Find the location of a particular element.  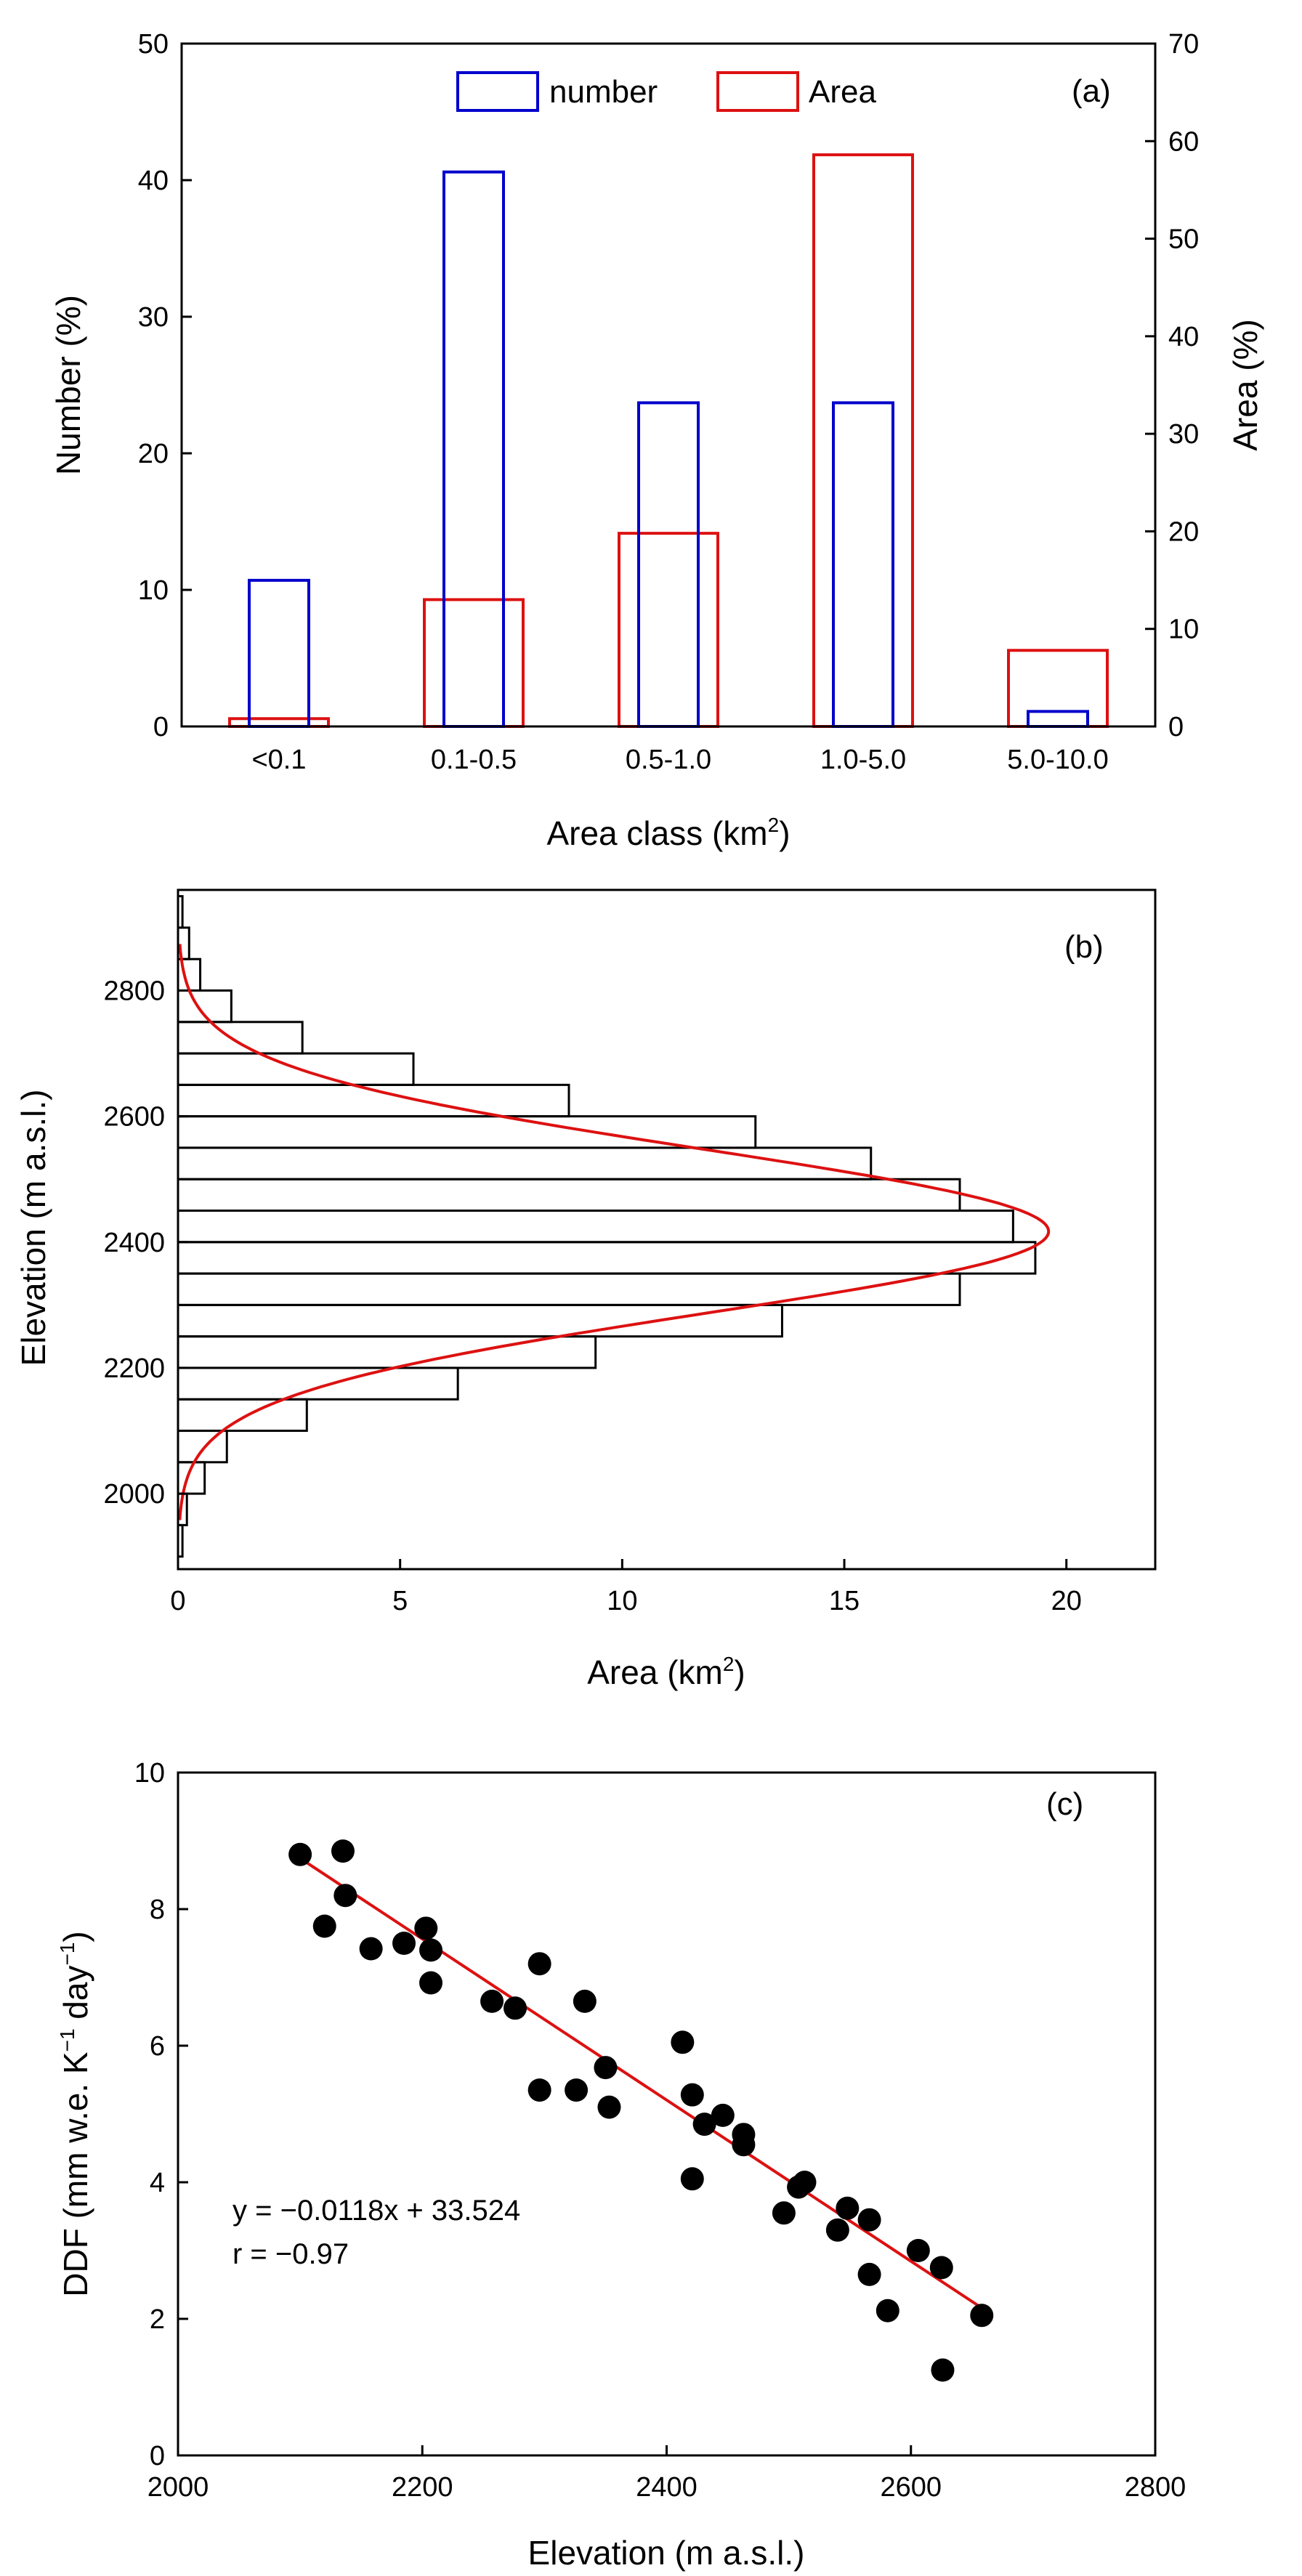

x-tick-label: 2400 is located at coordinates (667, 2487).